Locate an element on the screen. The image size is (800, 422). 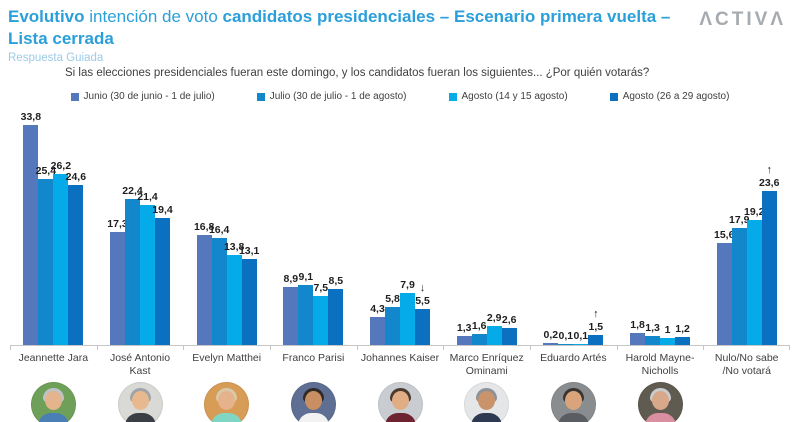
bar-slot: 19,4 is located at coordinates (162, 225).